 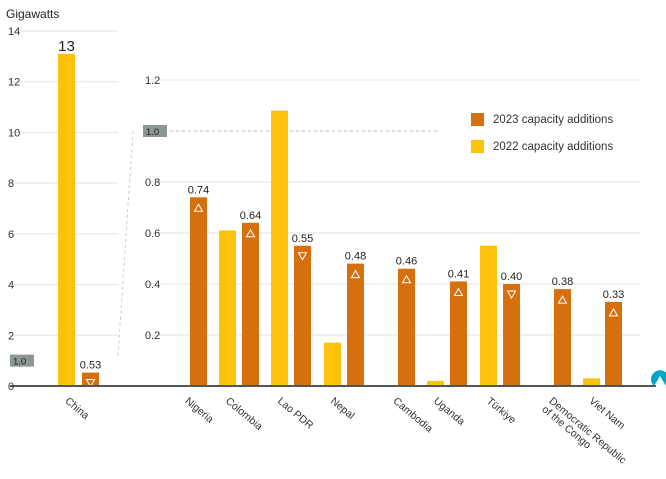 What do you see at coordinates (90, 366) in the screenshot?
I see `data-label: 0.53` at bounding box center [90, 366].